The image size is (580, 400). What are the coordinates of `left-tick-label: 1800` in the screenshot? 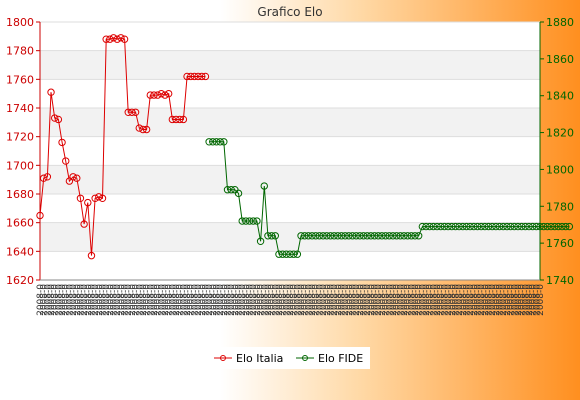 It's located at (20, 22).